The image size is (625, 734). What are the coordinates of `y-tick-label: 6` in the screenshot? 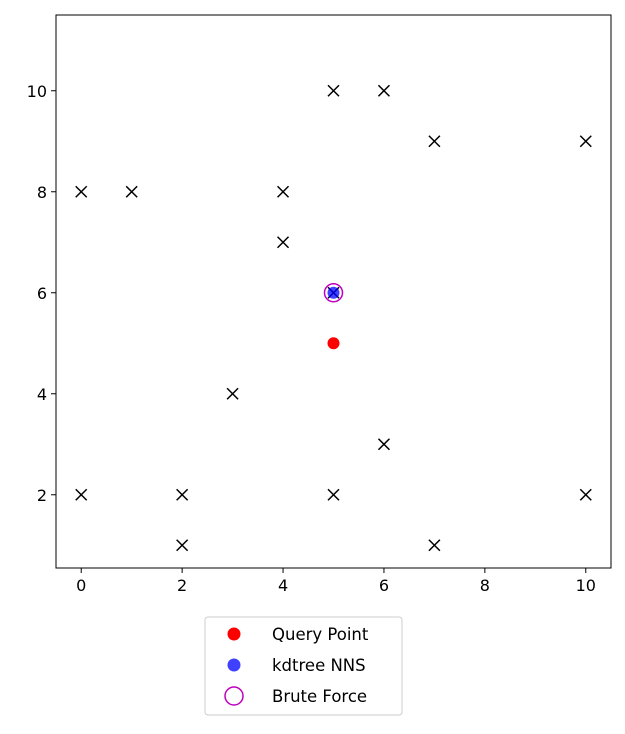 It's located at (42, 293).